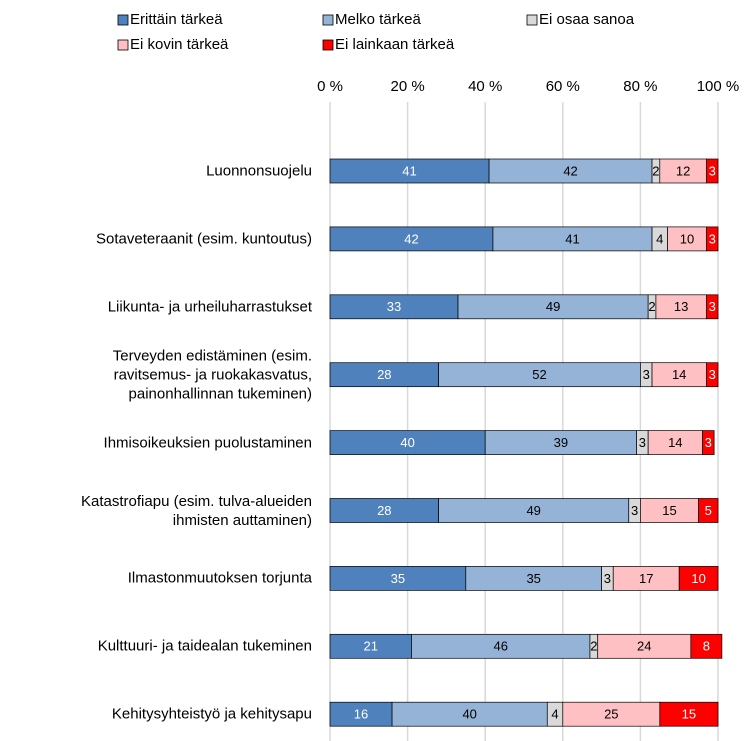 The width and height of the screenshot is (749, 741). I want to click on category-label: Ihmisoikeuksien puolustaminen, so click(207, 443).